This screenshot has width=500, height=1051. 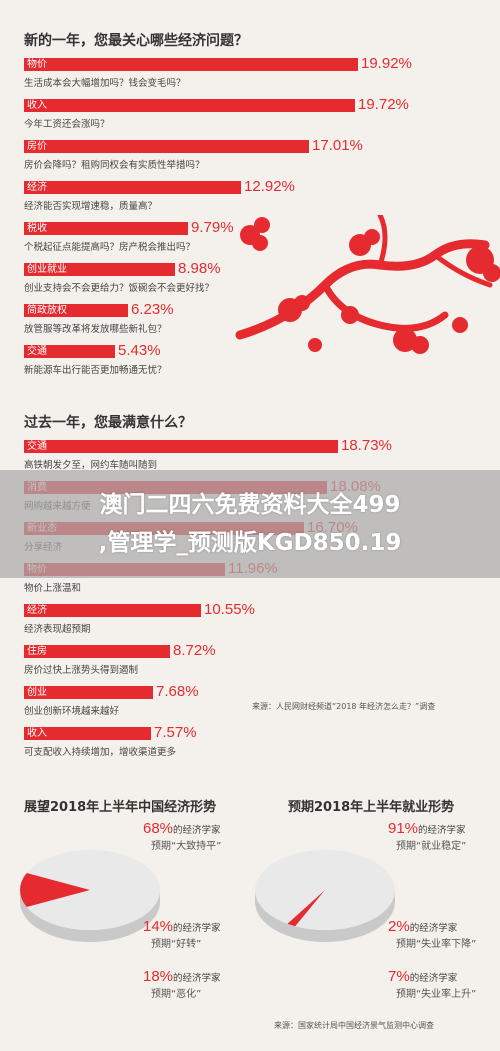 I want to click on bar-category-label: 住房, so click(x=37, y=651).